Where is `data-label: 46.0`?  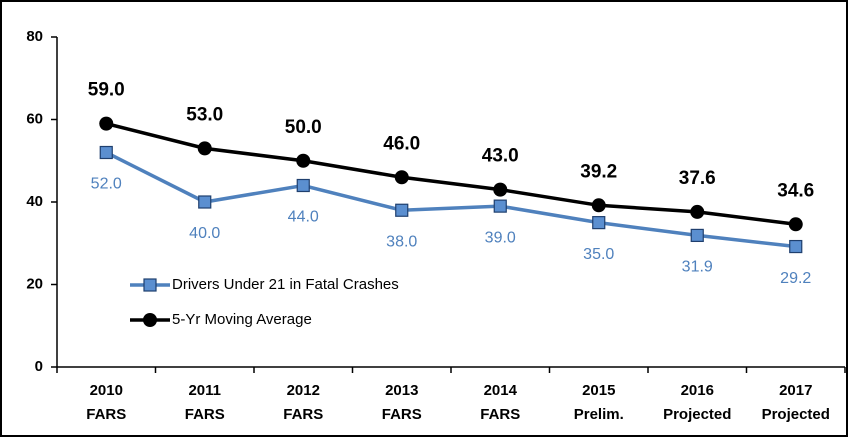
data-label: 46.0 is located at coordinates (401, 143).